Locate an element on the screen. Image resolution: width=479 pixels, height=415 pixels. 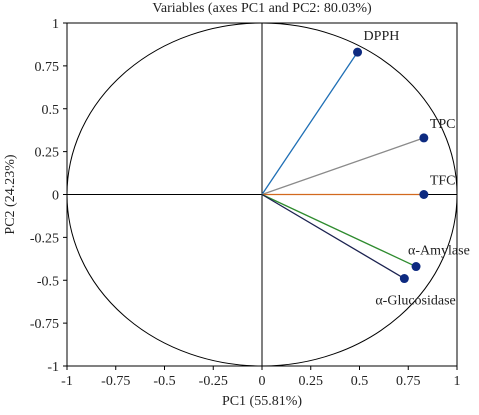
variable-label: α-Glucosidase is located at coordinates (415, 301).